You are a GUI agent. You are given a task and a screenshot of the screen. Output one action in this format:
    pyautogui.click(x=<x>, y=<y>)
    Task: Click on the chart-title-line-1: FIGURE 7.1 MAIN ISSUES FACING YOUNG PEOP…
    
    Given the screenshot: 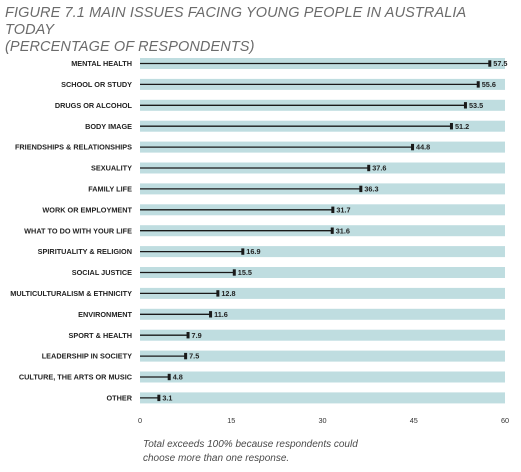 What is the action you would take?
    pyautogui.click(x=235, y=21)
    